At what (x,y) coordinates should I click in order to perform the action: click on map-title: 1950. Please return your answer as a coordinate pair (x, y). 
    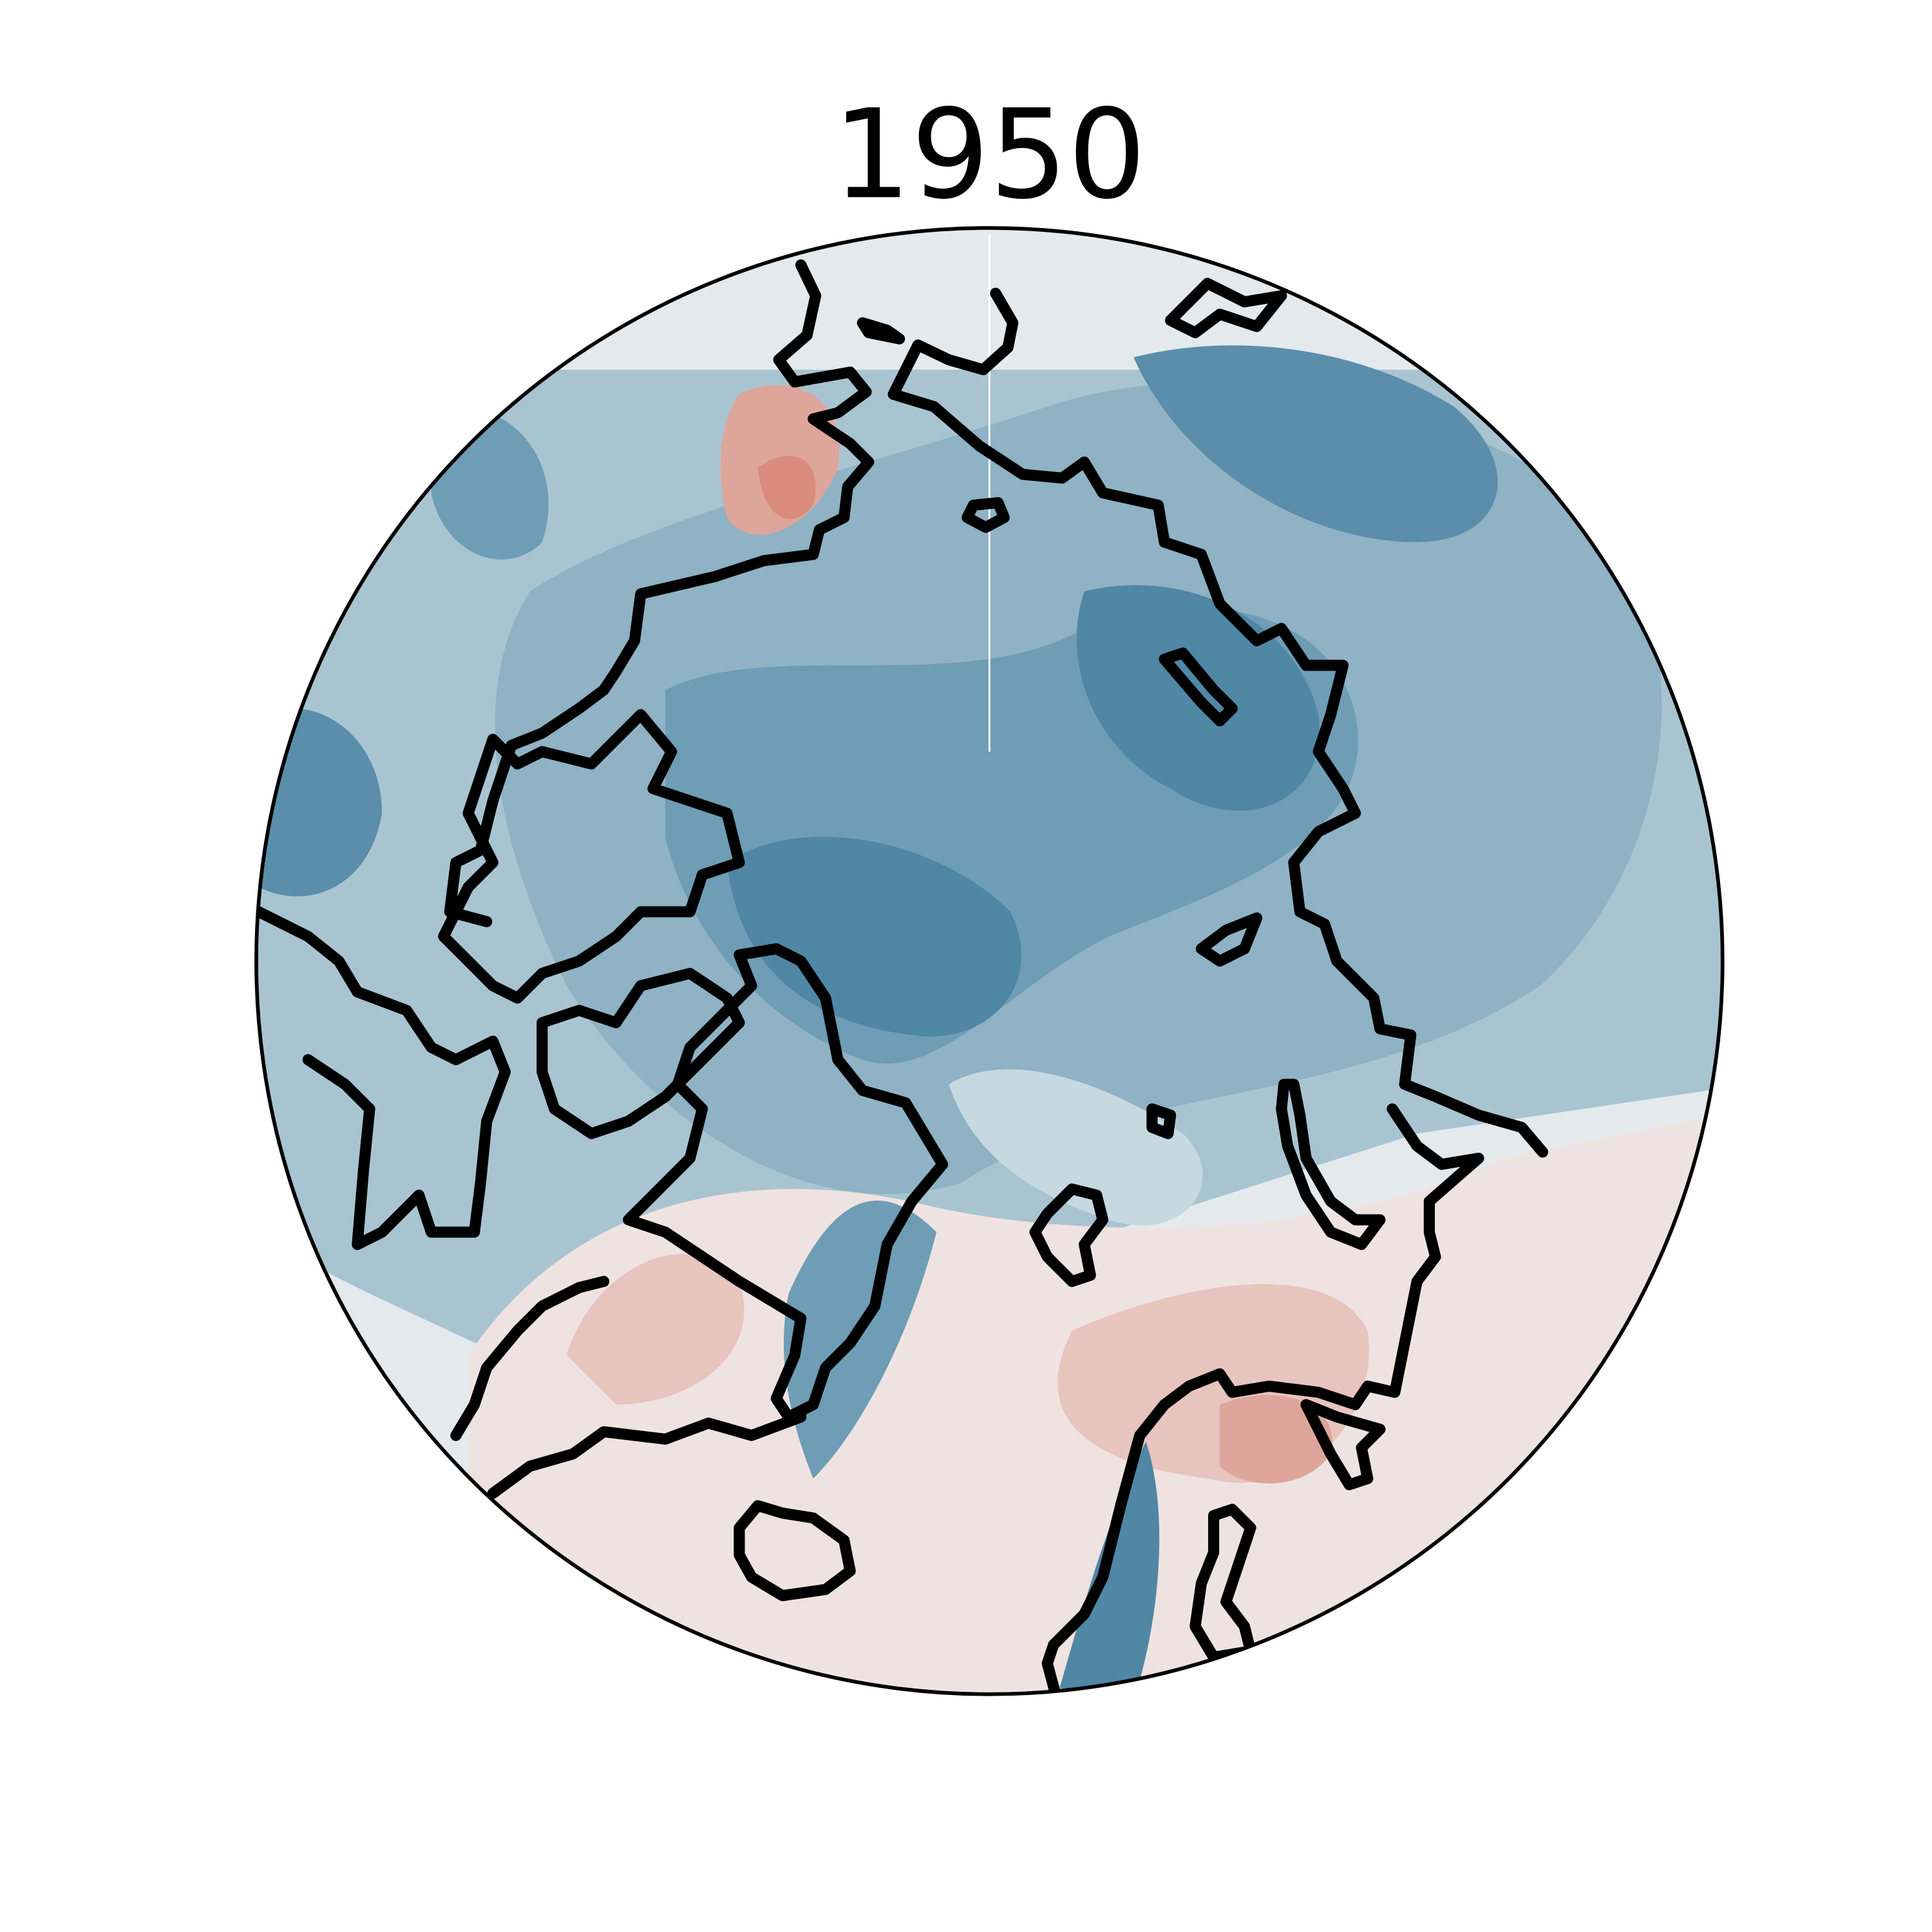
    Looking at the image, I should click on (989, 155).